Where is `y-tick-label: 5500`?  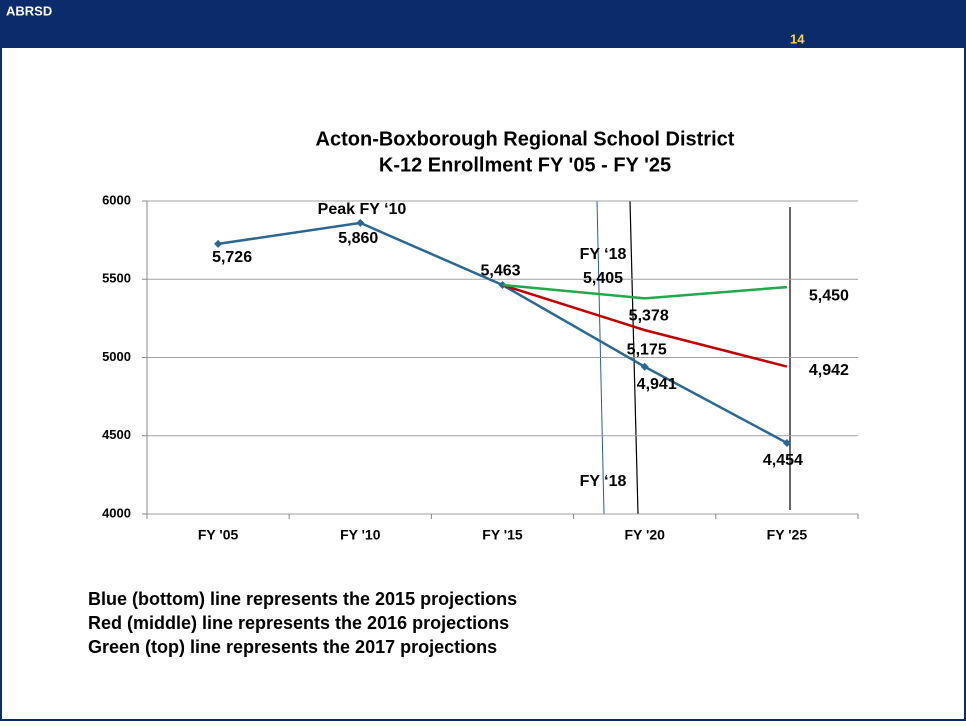
y-tick-label: 5500 is located at coordinates (116, 278).